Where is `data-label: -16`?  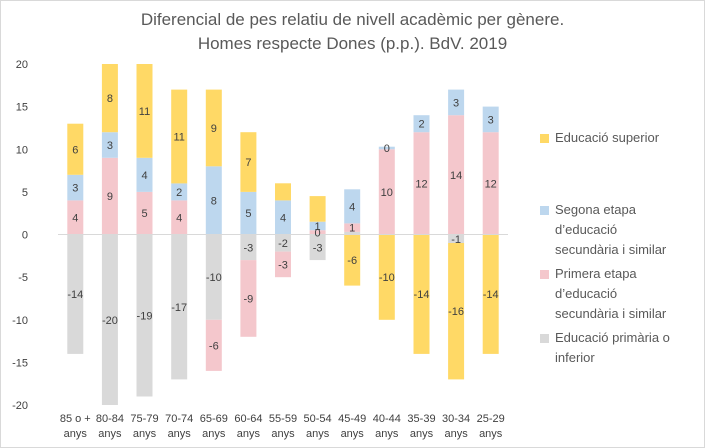
data-label: -16 is located at coordinates (456, 312).